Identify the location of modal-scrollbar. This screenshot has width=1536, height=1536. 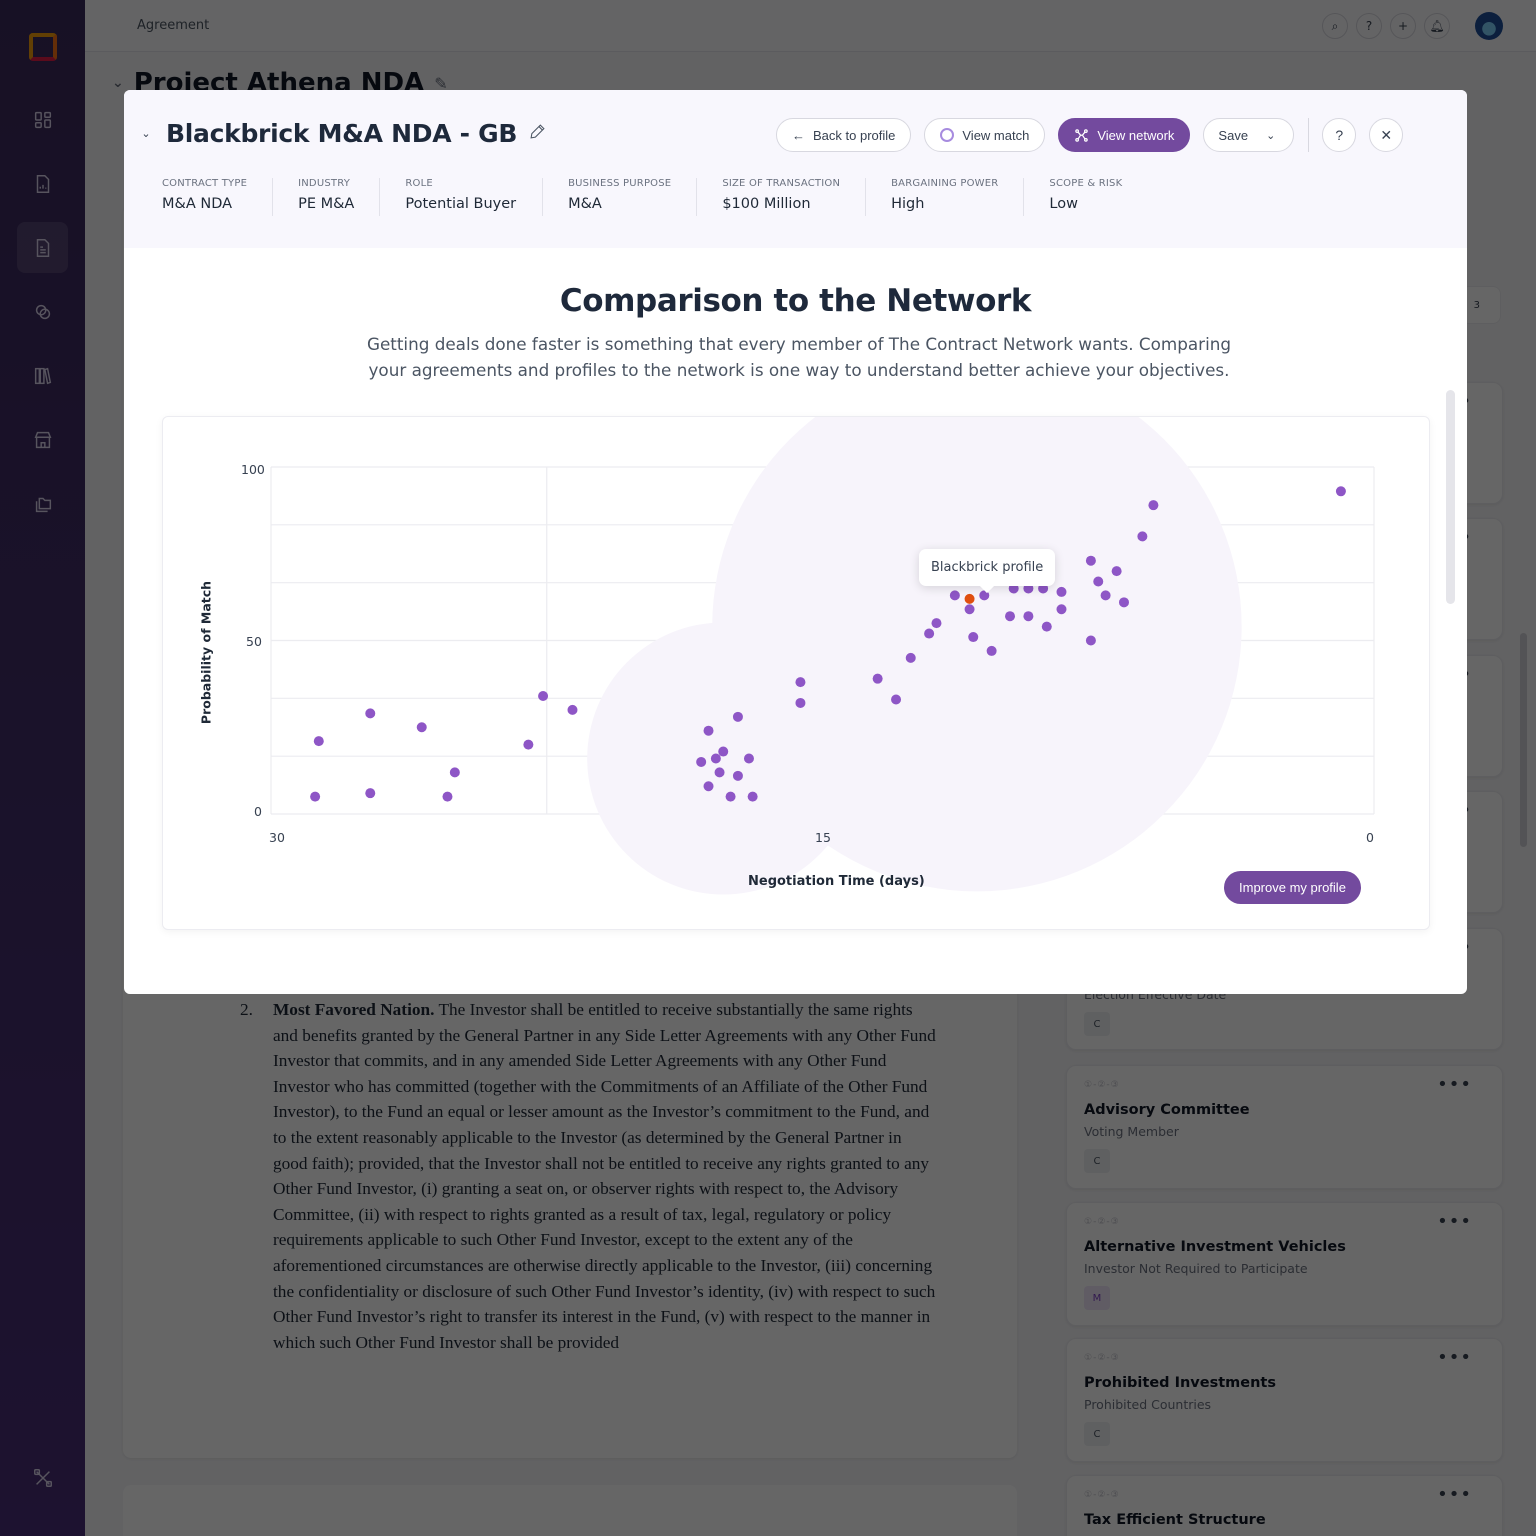
(1450, 497).